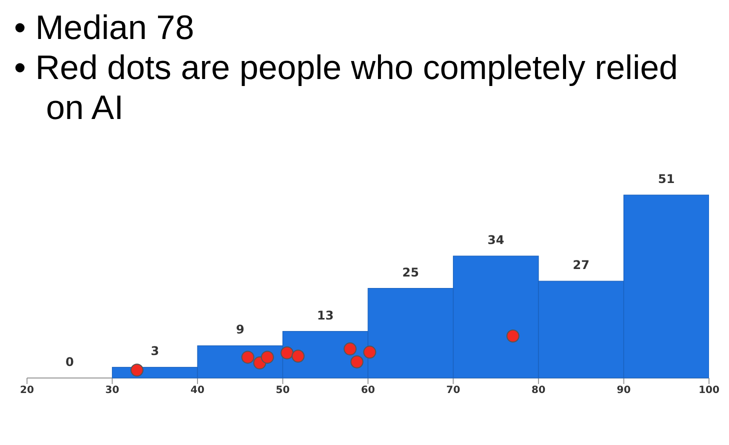  Describe the element at coordinates (709, 390) in the screenshot. I see `x-tick-label: 100` at that location.